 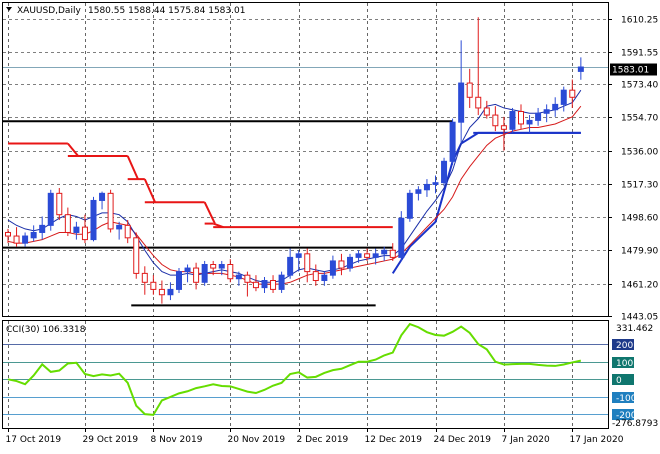 What do you see at coordinates (394, 440) in the screenshot?
I see `time-tick-label: 12 Dec 2019` at bounding box center [394, 440].